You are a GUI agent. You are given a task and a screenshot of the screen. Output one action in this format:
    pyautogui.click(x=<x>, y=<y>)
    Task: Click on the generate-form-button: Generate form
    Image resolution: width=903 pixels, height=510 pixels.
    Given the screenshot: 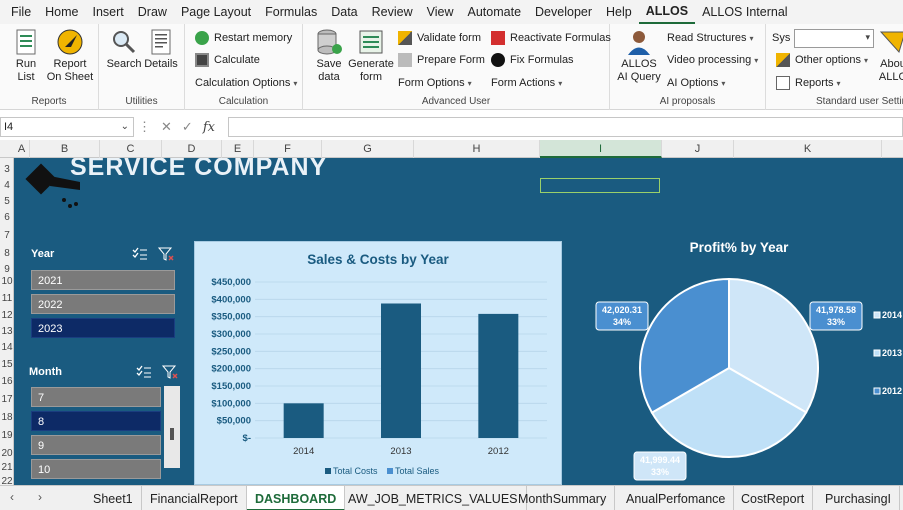 What is the action you would take?
    pyautogui.click(x=371, y=56)
    